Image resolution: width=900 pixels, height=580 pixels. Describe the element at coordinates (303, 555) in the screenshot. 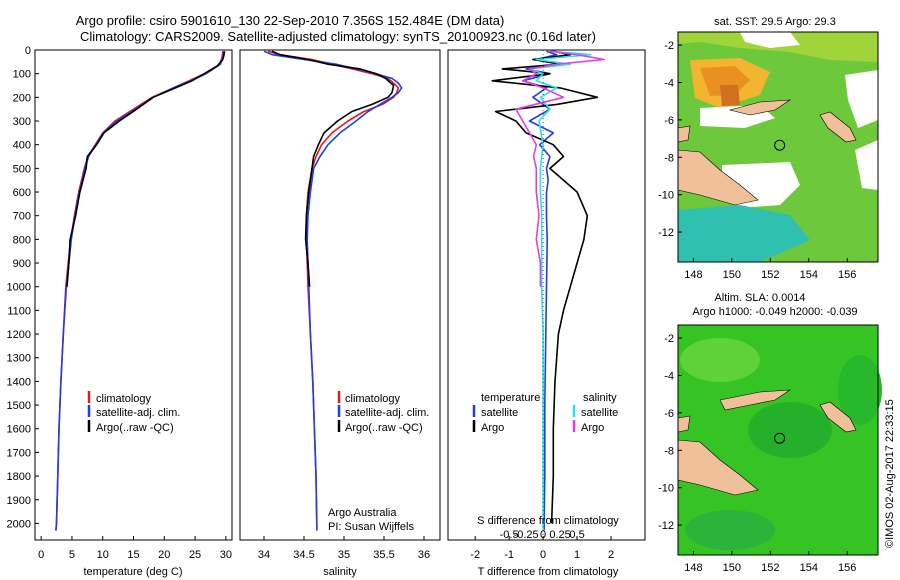

I see `x-tick-label: 34.5` at that location.